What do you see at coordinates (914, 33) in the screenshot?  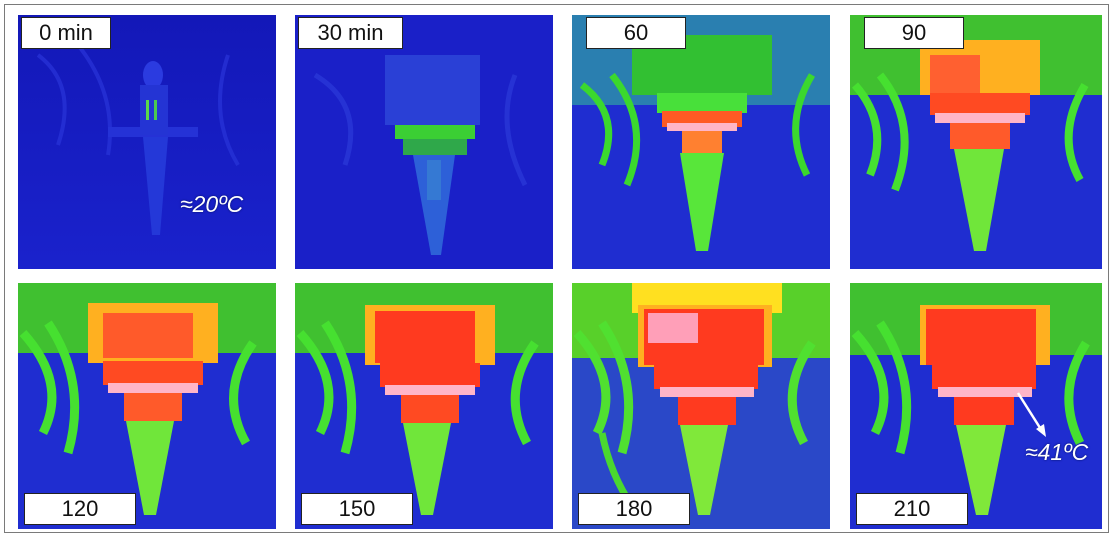 I see `frame-label: 90` at bounding box center [914, 33].